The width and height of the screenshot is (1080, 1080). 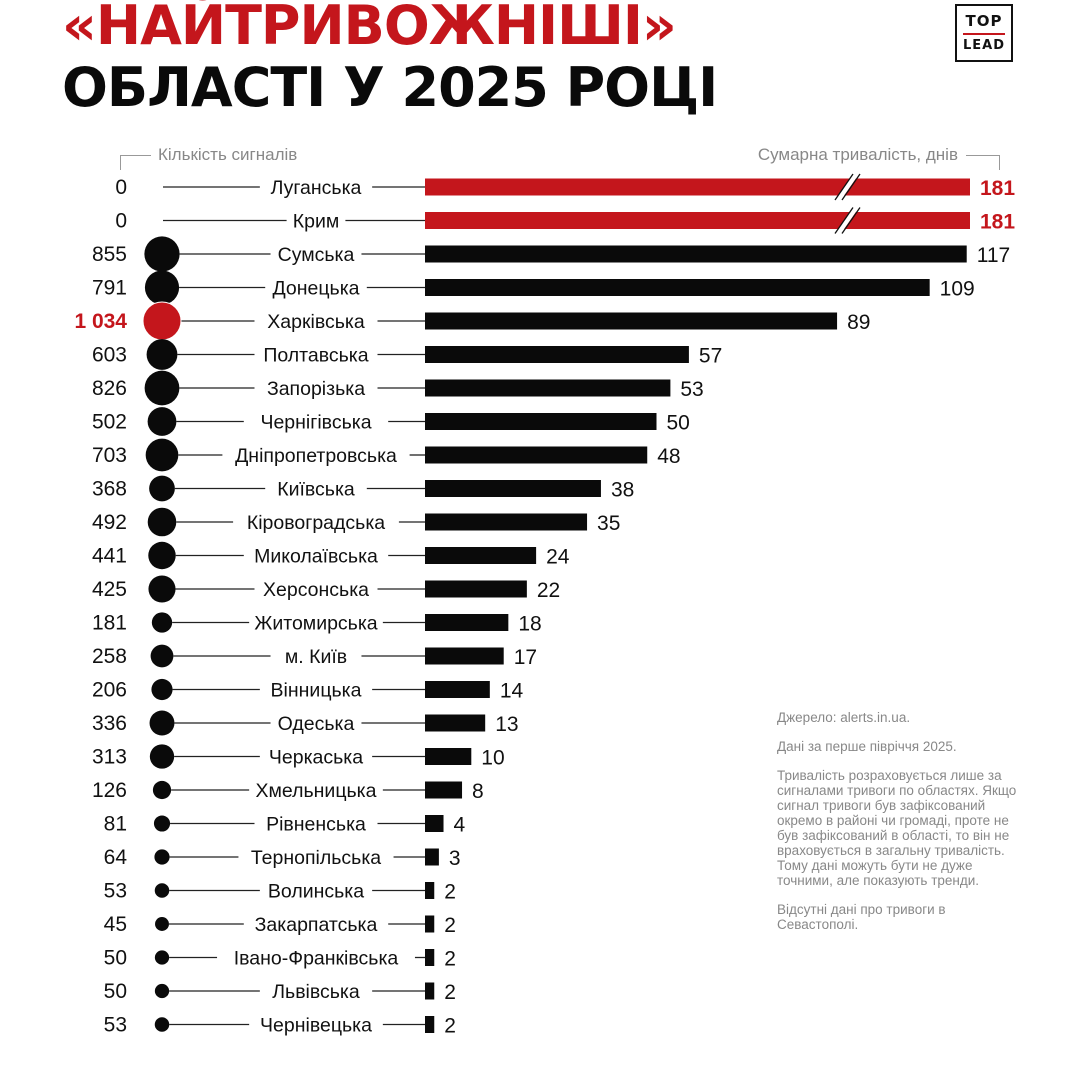 I want to click on duration-value-label: 10, so click(x=492, y=758).